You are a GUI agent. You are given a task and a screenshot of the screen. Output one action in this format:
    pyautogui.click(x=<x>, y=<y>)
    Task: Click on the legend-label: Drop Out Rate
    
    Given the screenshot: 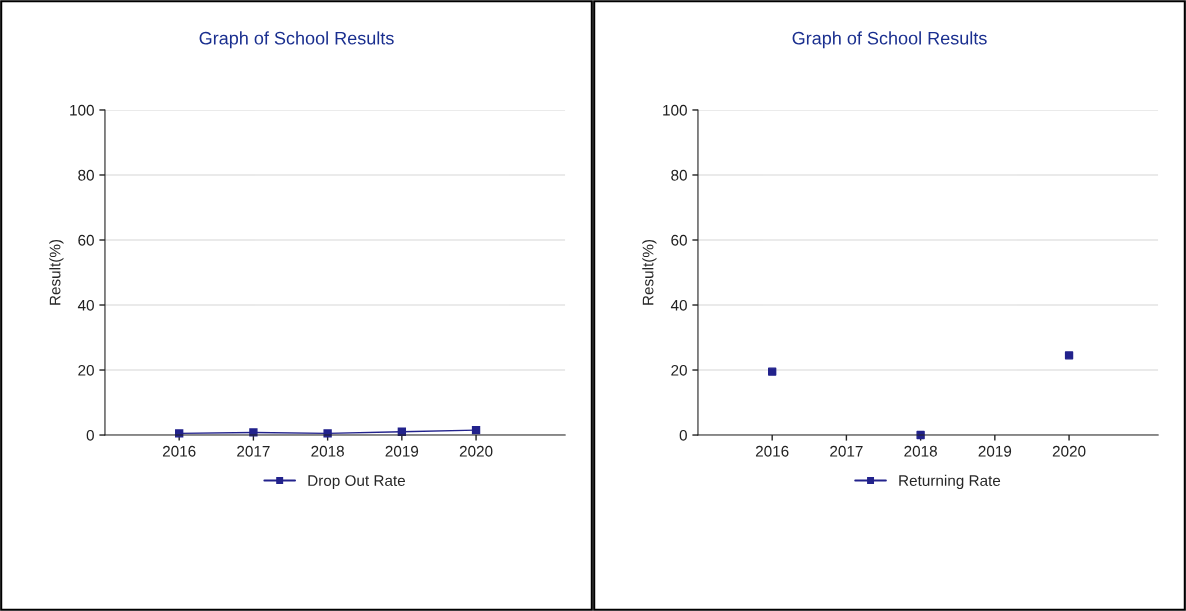 What is the action you would take?
    pyautogui.click(x=357, y=482)
    